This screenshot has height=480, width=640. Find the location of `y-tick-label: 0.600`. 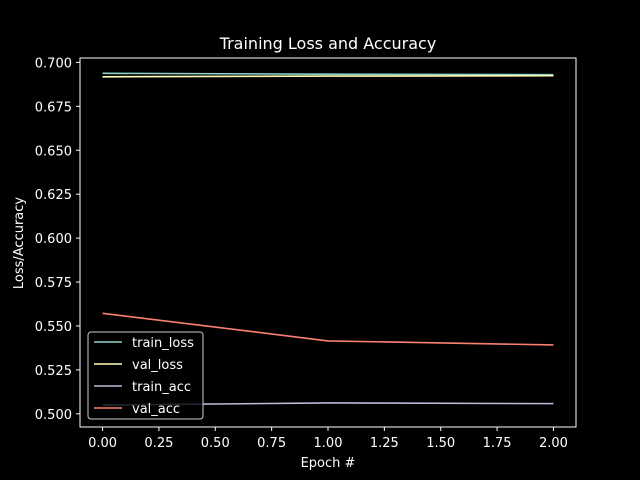

y-tick-label: 0.600 is located at coordinates (53, 239).